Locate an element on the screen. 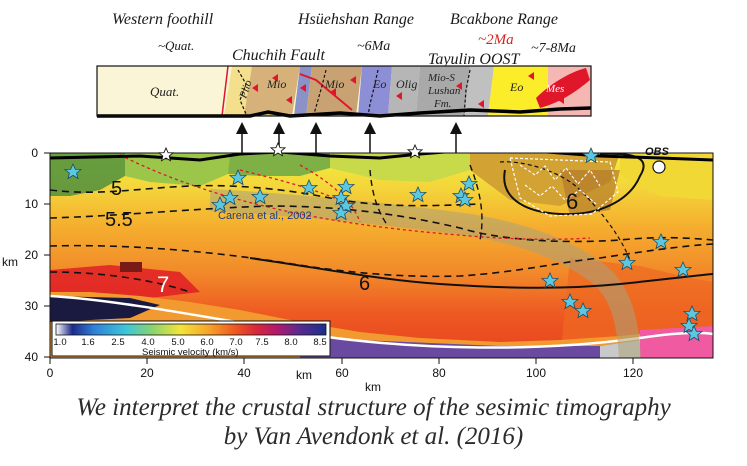 Image resolution: width=747 pixels, height=466 pixels. colorbar-tick-8-0: 8.0 is located at coordinates (290, 342).